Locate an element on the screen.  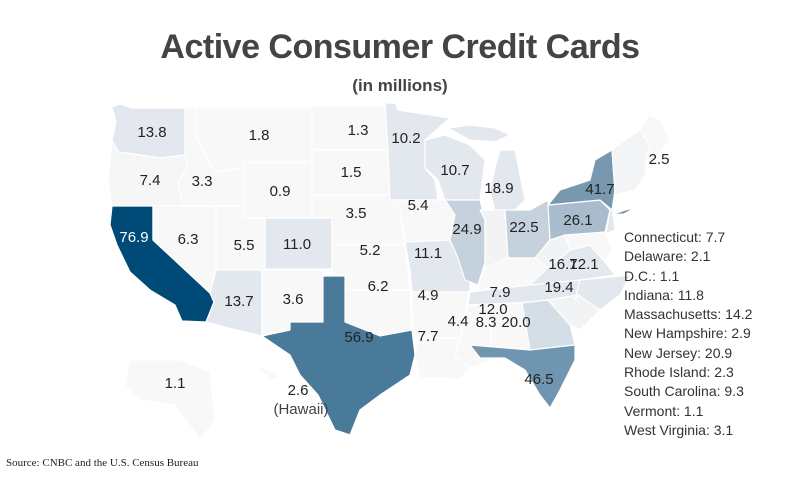
label-me: 2.5 is located at coordinates (659, 159).